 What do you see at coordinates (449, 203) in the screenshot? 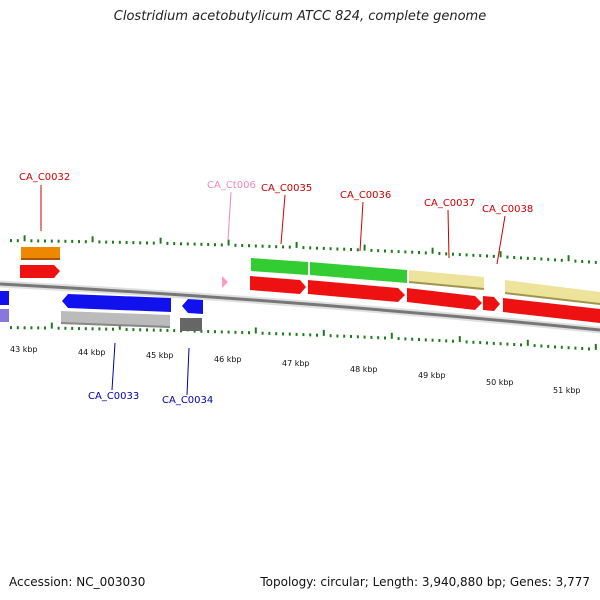
I see `gene-label: CA_C0037` at bounding box center [449, 203].